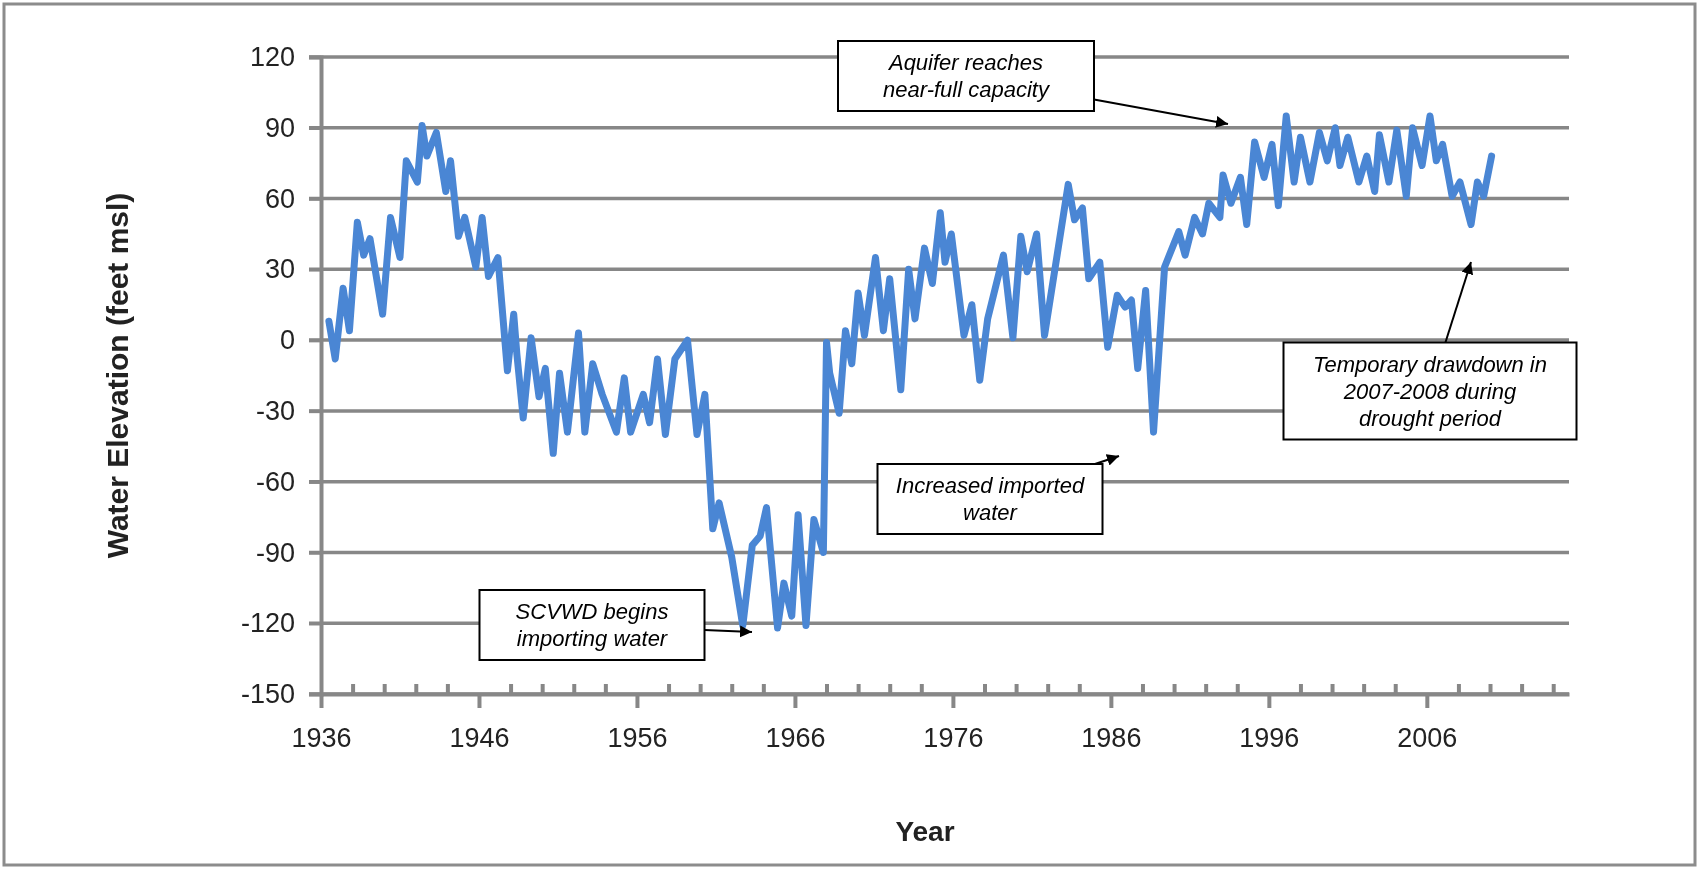 The width and height of the screenshot is (1699, 869). Describe the element at coordinates (279, 198) in the screenshot. I see `y-tick-label: 60` at that location.